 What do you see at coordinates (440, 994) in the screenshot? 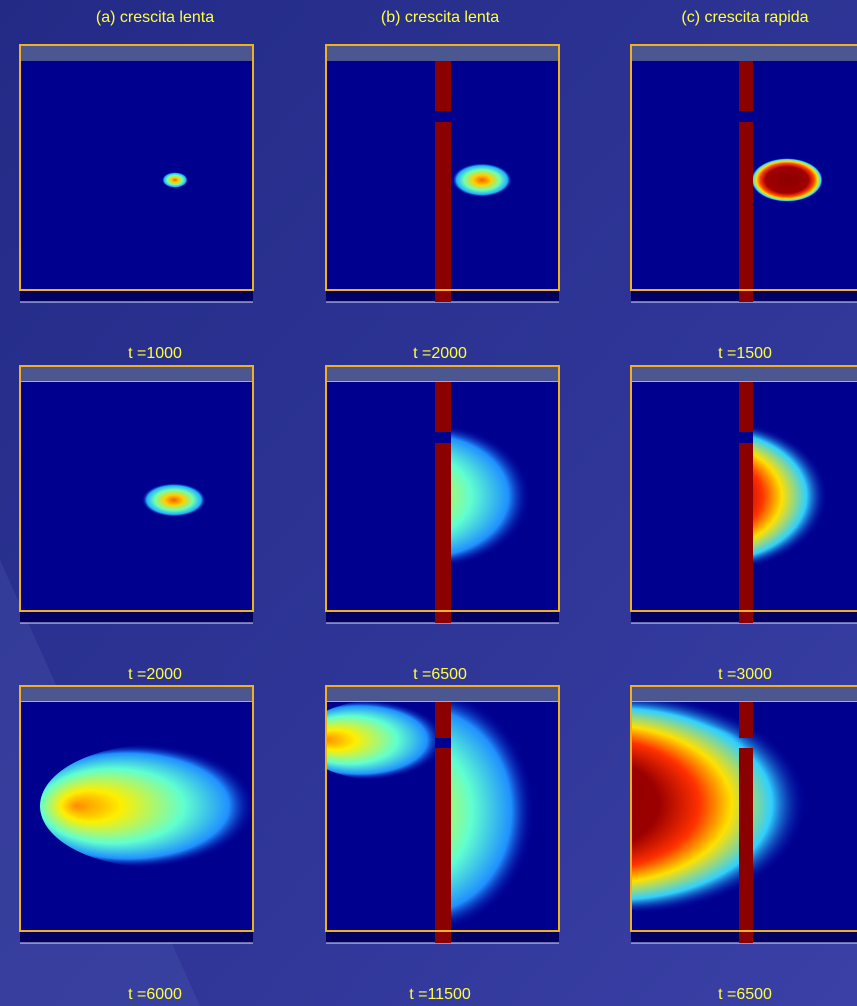
I see `time-label: t =11500` at bounding box center [440, 994].